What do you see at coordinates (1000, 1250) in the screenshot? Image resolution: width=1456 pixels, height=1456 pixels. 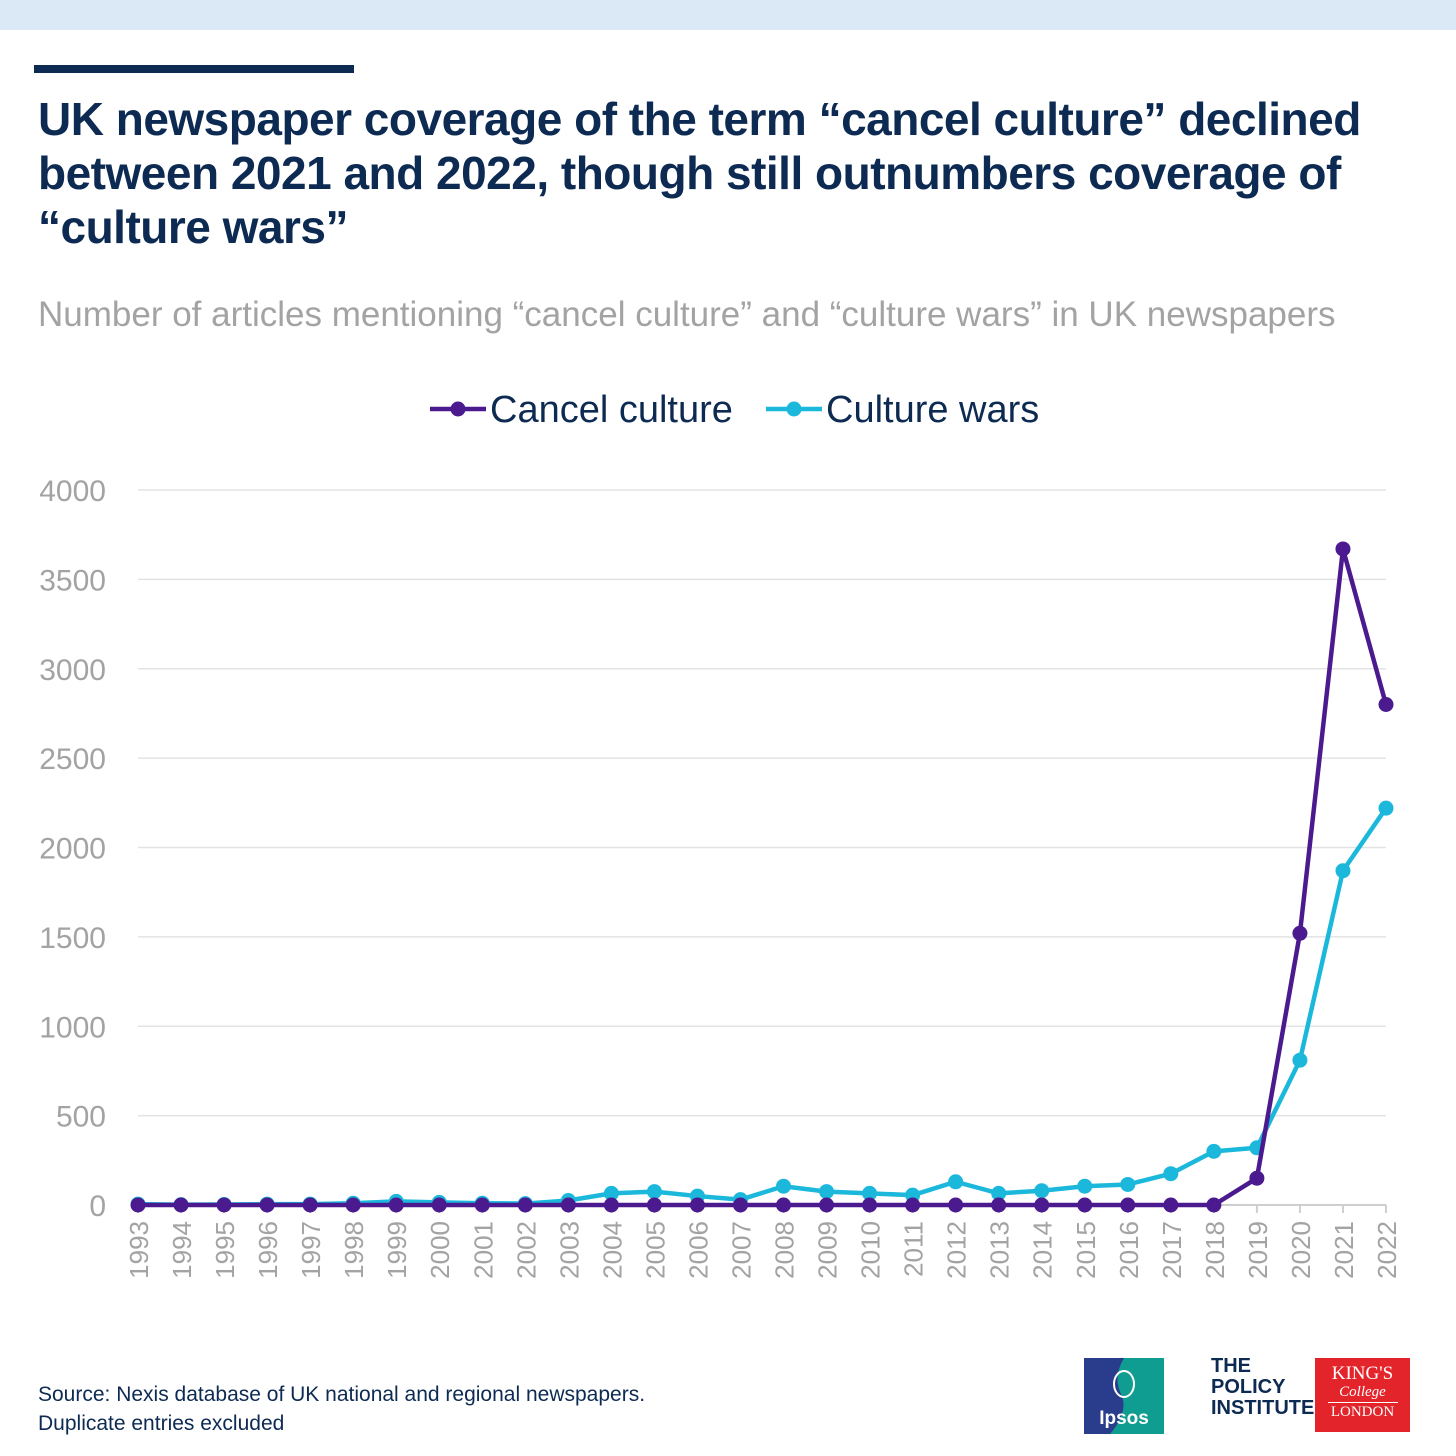 I see `x-tick-label: 2013` at bounding box center [1000, 1250].